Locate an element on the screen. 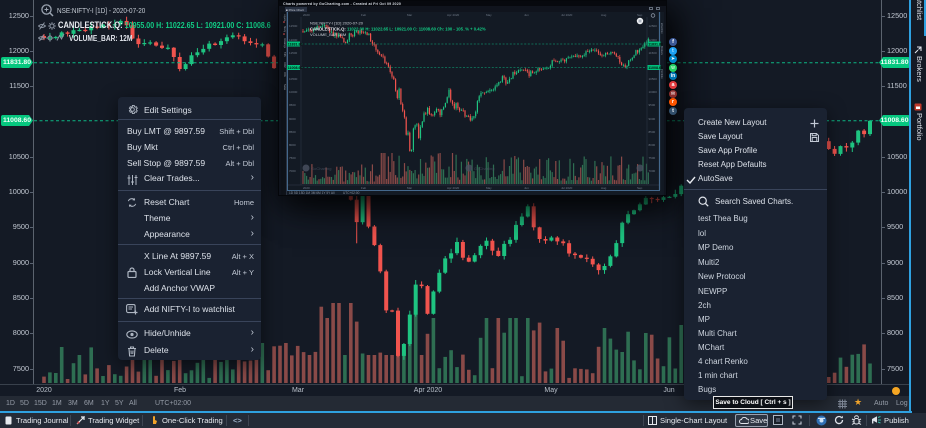 This screenshot has height=428, width=926. svg-text:CANDLESTICK.Q: 11022.00 H: 110: CANDLESTICK.Q: 11022.00 H: 11022.65 L is located at coordinates (398, 29).